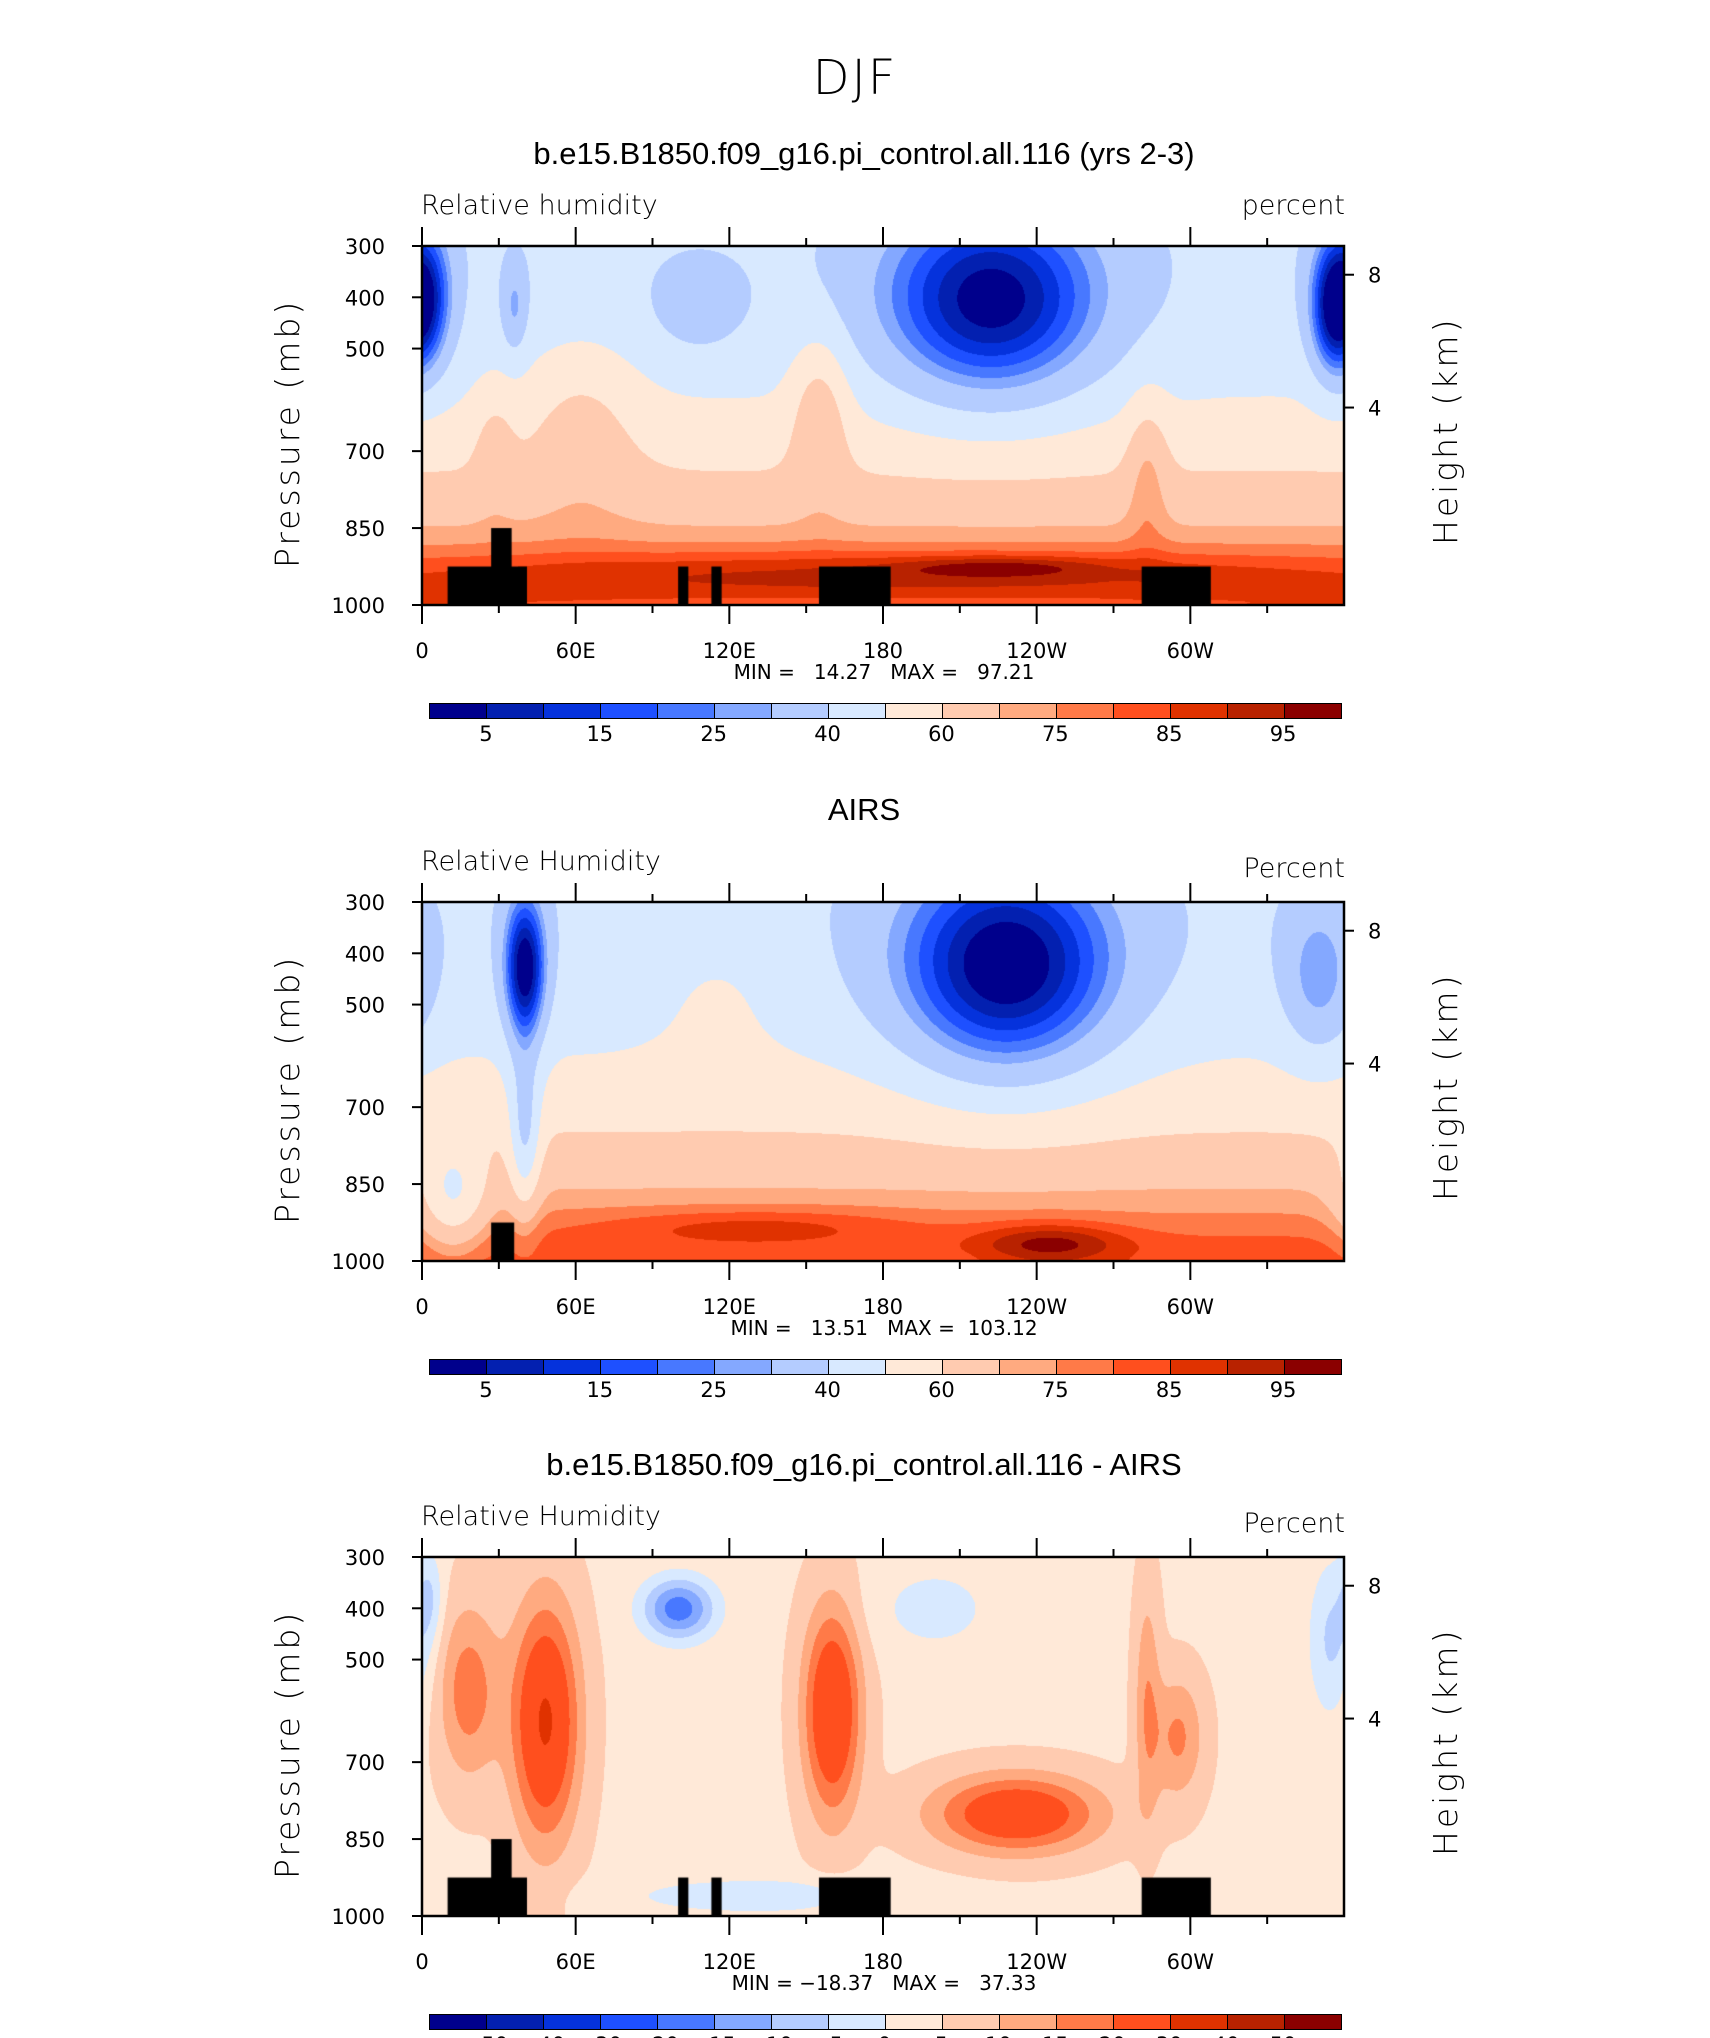 Image resolution: width=1710 pixels, height=2038 pixels. What do you see at coordinates (287, 1744) in the screenshot?
I see `y-axis-label: Pressure (mb)` at bounding box center [287, 1744].